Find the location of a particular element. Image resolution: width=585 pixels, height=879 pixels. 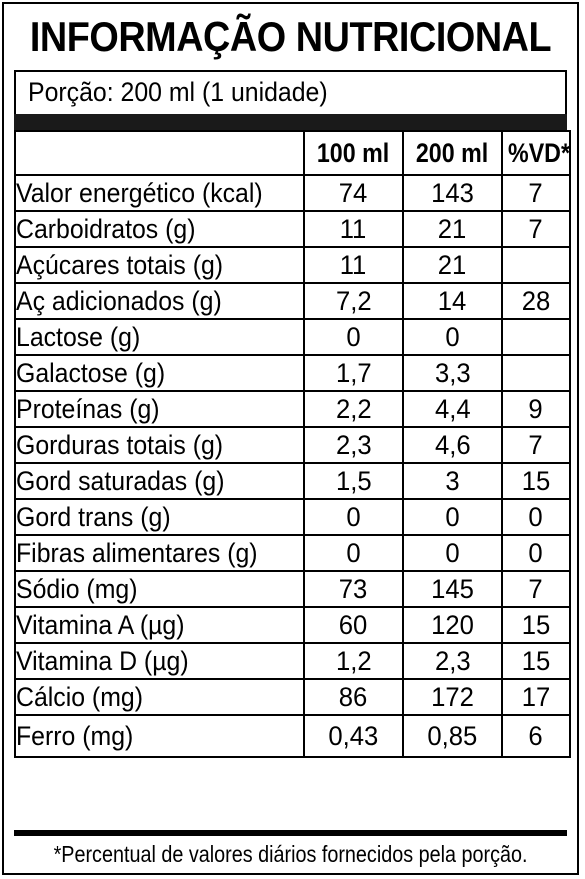

nutrient-name-cell: Aç adicionados (g) is located at coordinates (159, 301).